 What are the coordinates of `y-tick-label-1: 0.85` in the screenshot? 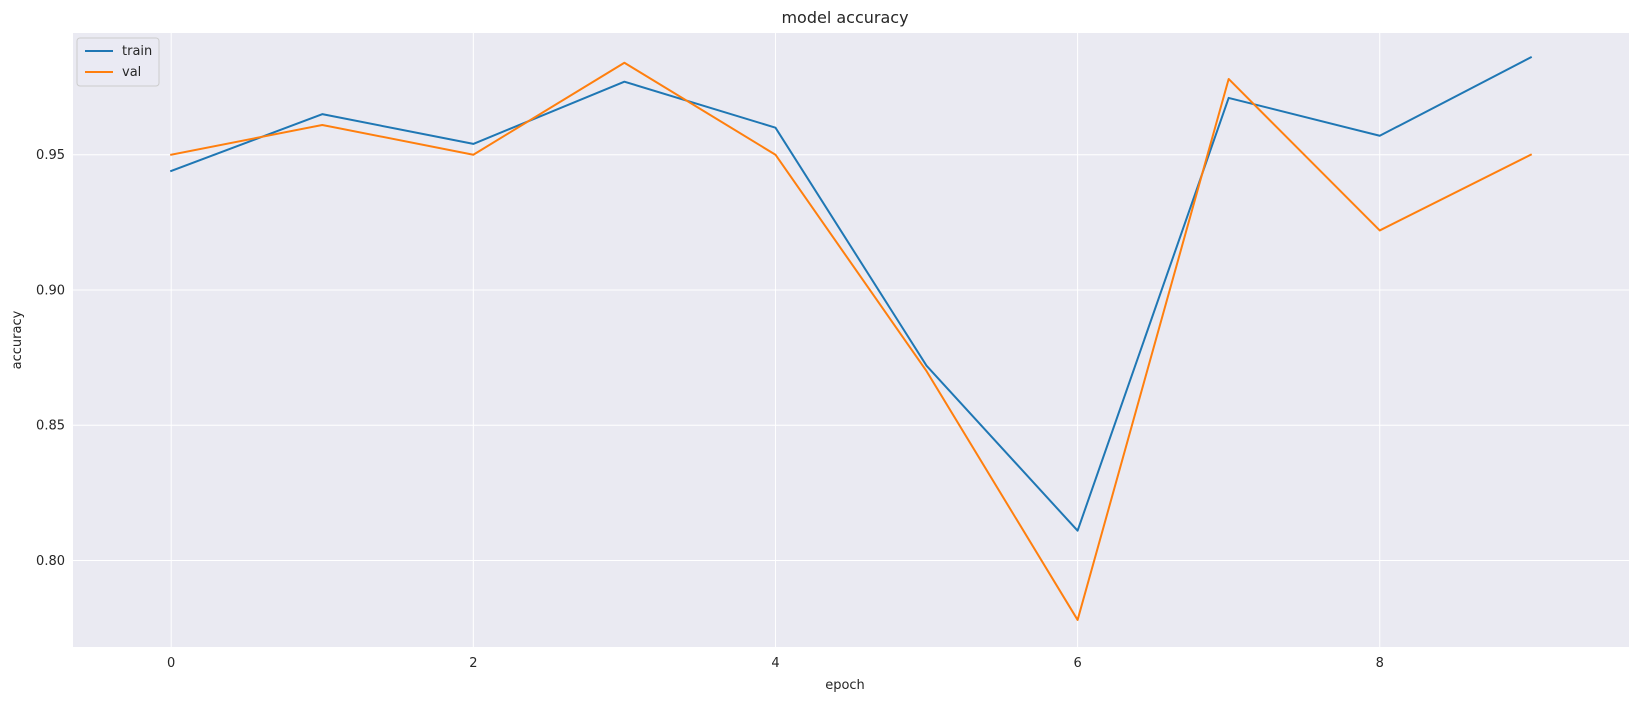 It's located at (50, 426).